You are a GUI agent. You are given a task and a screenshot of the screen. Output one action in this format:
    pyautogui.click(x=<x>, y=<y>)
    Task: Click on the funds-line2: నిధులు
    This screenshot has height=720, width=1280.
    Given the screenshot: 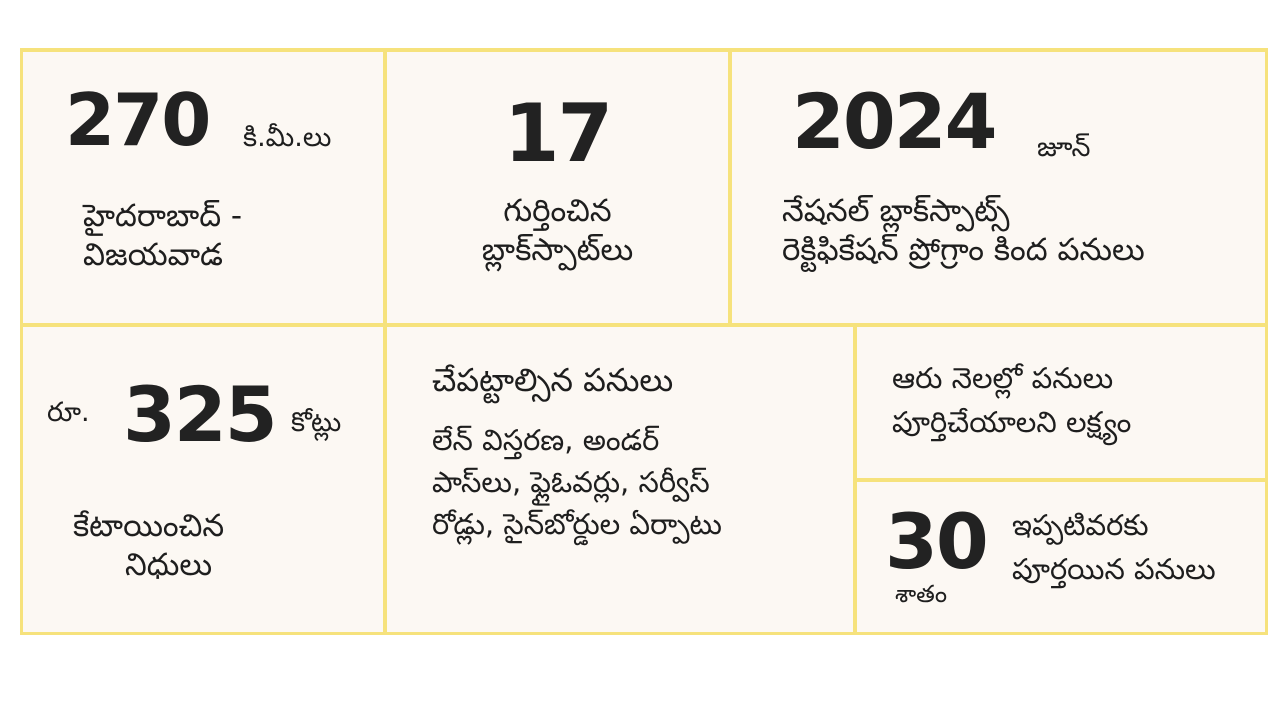 What is the action you would take?
    pyautogui.click(x=169, y=564)
    